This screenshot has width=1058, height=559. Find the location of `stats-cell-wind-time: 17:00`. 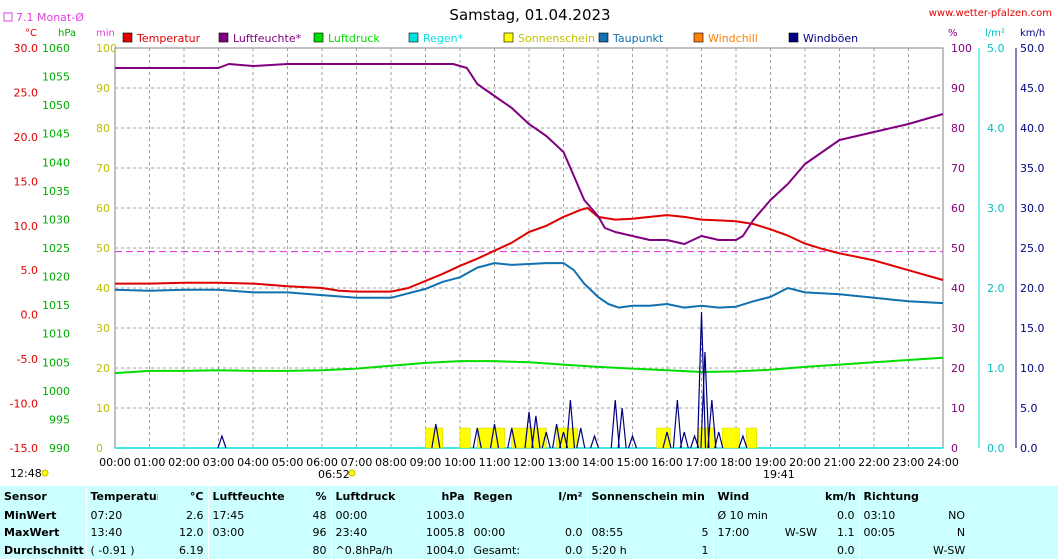

stats-cell-wind-time: 17:00 is located at coordinates (741, 533).